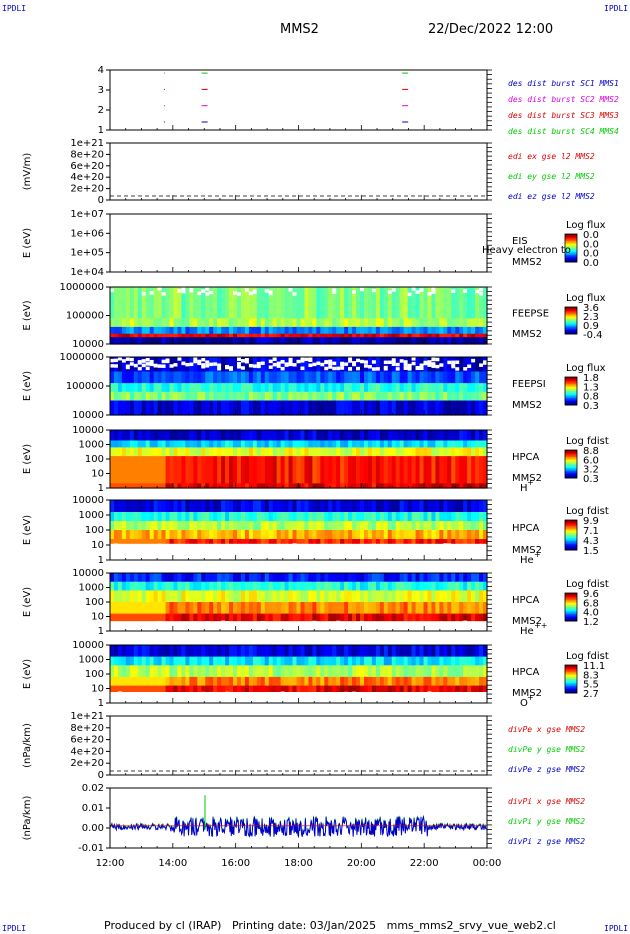 The image size is (630, 934). I want to click on cbar-cell-feepsi, so click(571, 397).